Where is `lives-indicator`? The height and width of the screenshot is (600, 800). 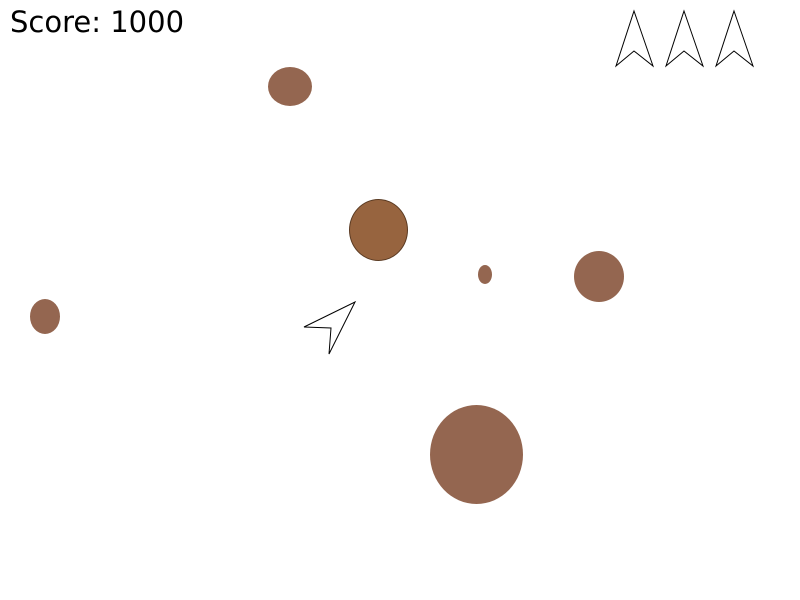
lives-indicator is located at coordinates (687, 40).